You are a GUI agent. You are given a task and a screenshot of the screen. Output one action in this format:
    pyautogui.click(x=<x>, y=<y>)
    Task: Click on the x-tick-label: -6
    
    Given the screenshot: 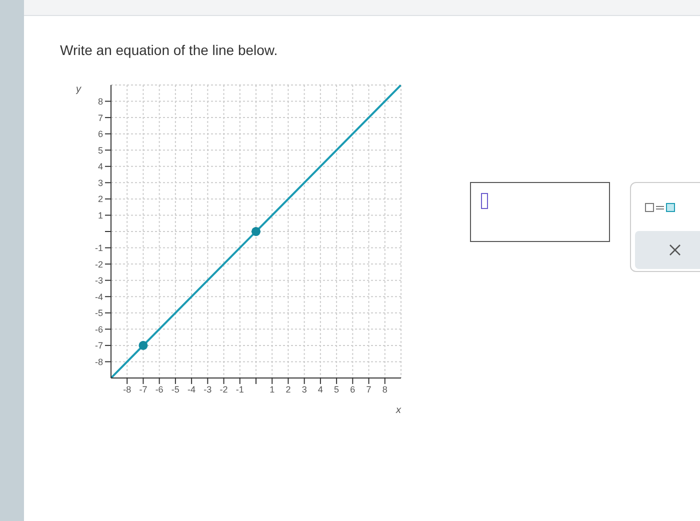 What is the action you would take?
    pyautogui.click(x=159, y=389)
    